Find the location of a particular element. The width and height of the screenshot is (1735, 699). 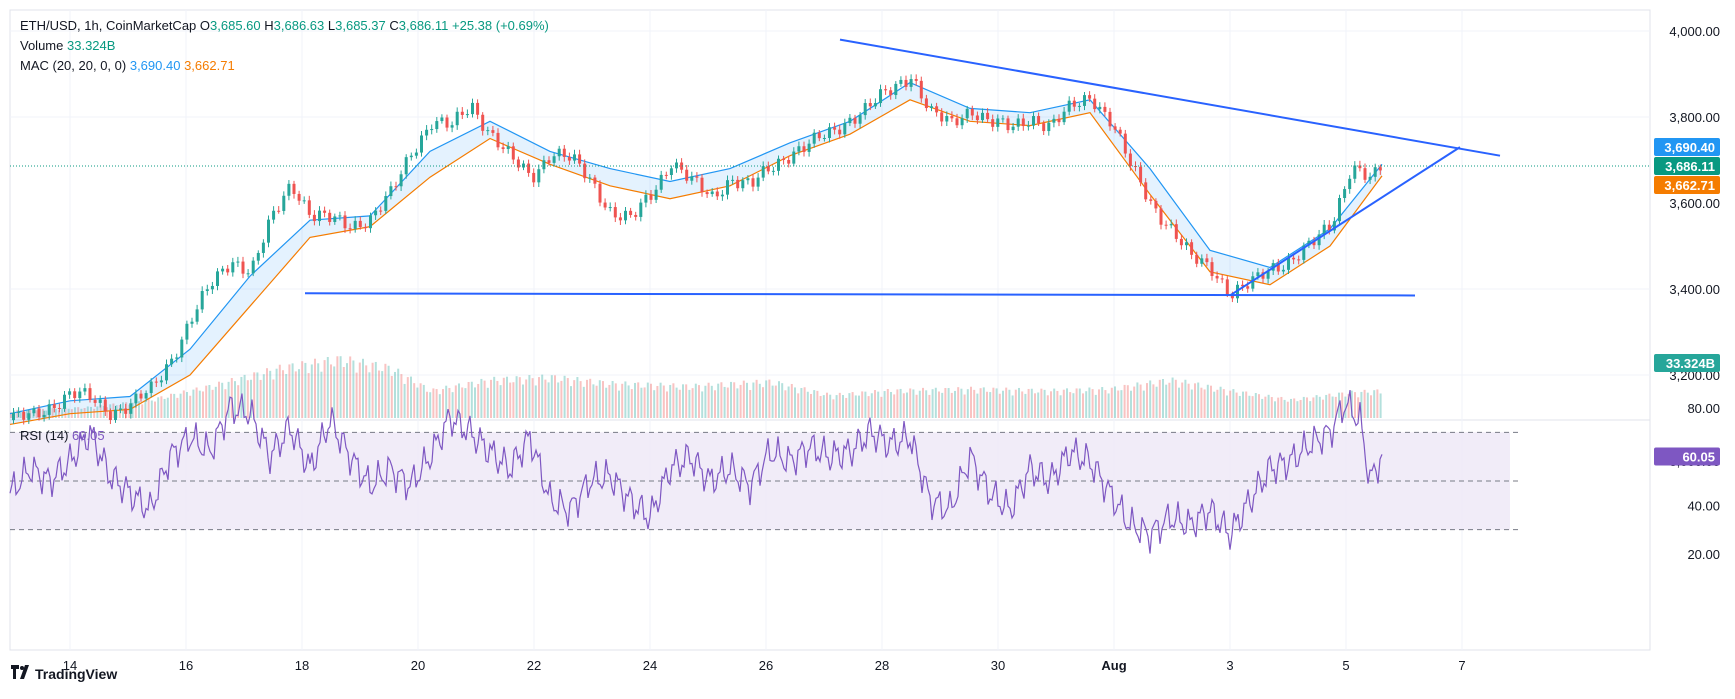

rsi-legend: RSI (14) 60.05 is located at coordinates (62, 436).